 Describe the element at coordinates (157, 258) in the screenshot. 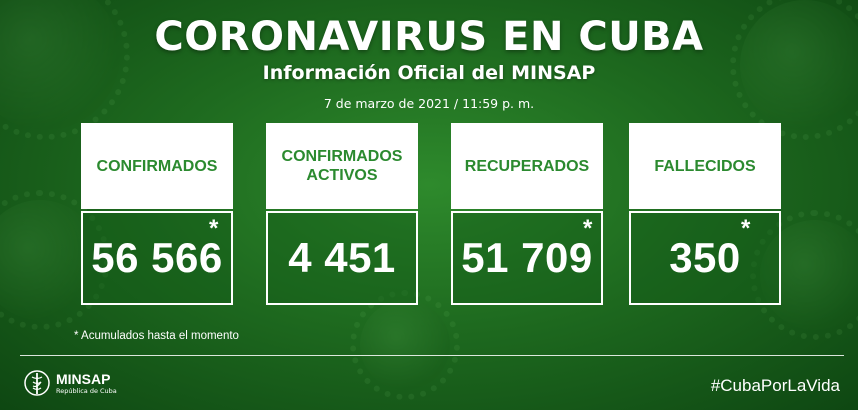

I see `card-value: 56 566` at that location.